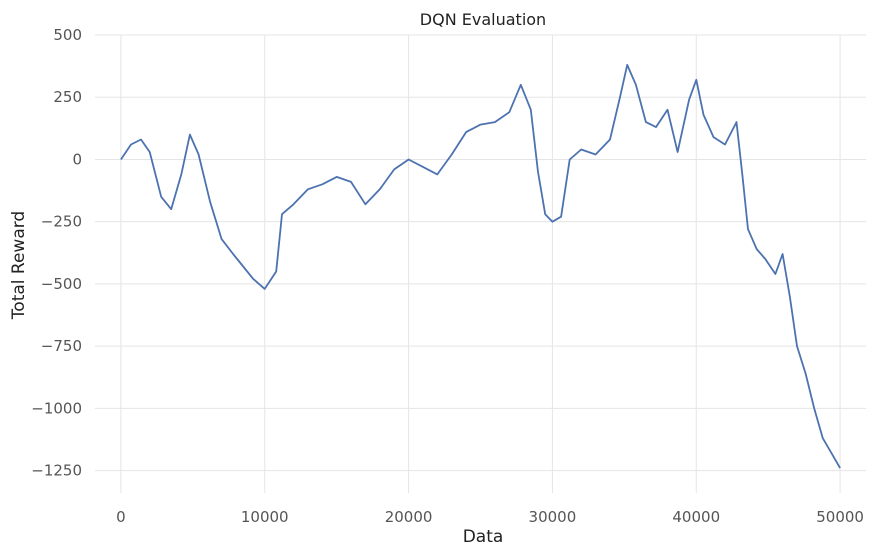 Image resolution: width=879 pixels, height=560 pixels. I want to click on y-tick-label: 250, so click(67, 97).